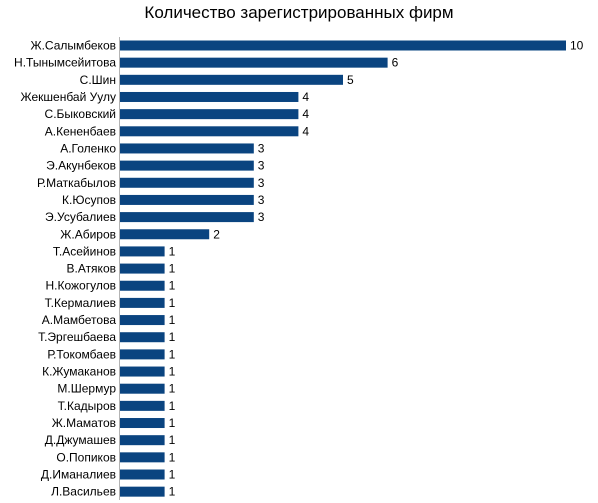  I want to click on category-label: Ж.Абиров, so click(88, 234).